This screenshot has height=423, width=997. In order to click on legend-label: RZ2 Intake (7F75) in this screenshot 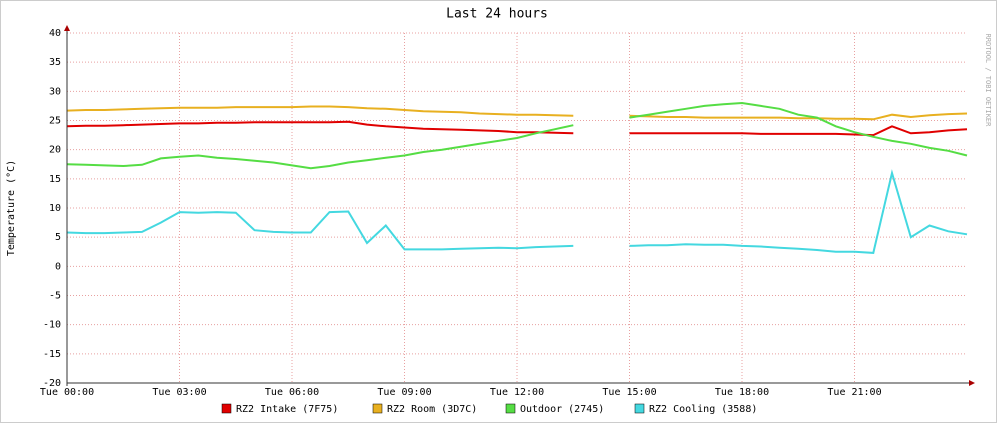, I will do `click(287, 409)`.